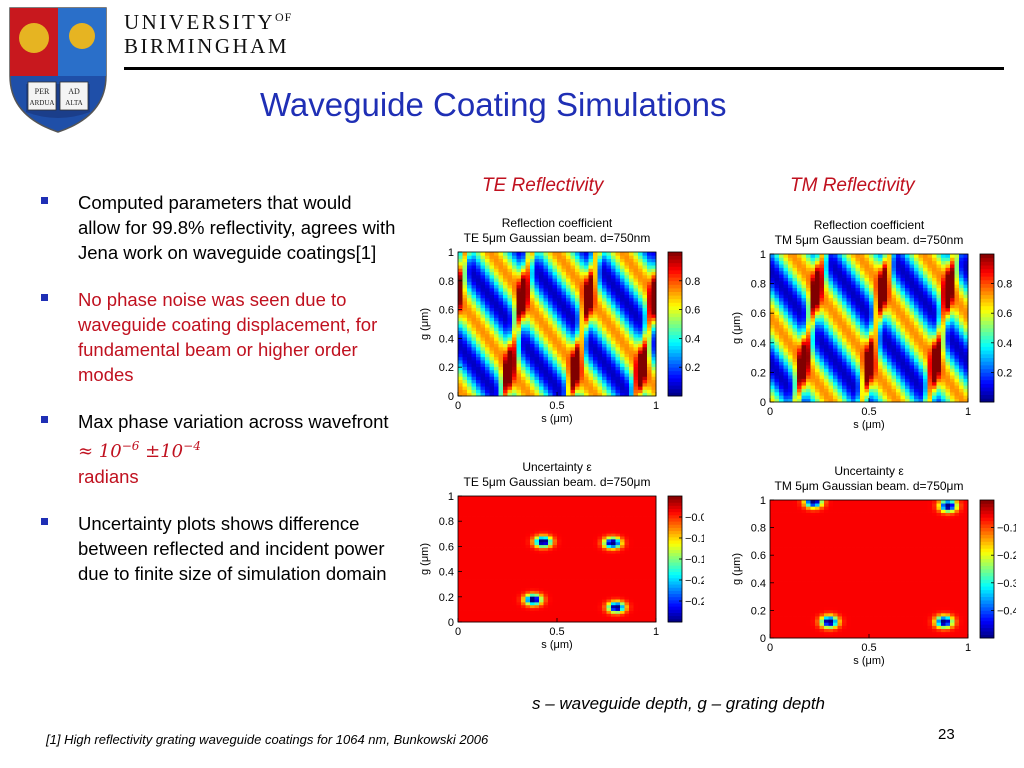 The image size is (1024, 768). Describe the element at coordinates (199, 22) in the screenshot. I see `university-word: UNIVERSITY` at that location.